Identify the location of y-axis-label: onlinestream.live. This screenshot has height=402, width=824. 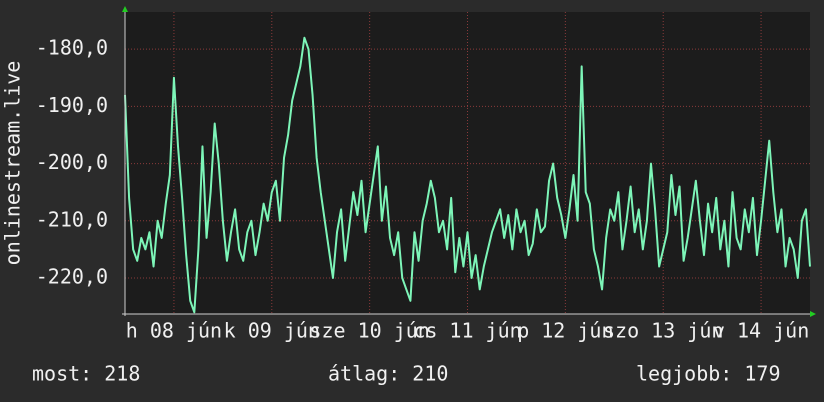
(13, 163).